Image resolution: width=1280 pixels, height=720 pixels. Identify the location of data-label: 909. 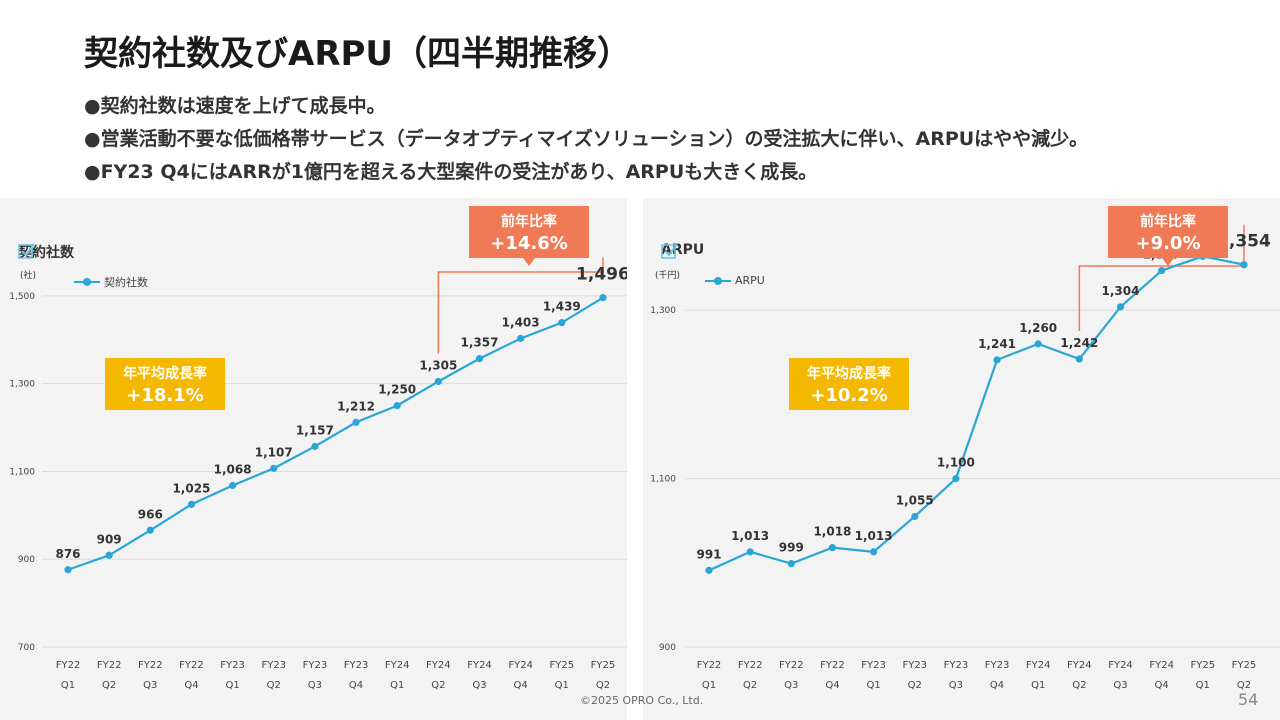
(109, 539).